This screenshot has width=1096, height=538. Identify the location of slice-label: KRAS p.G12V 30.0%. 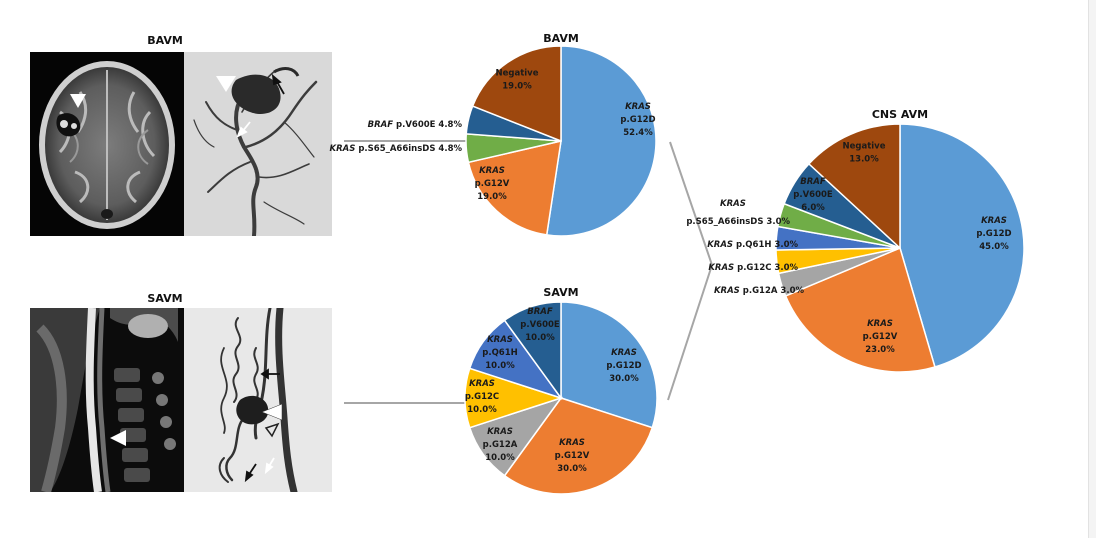
(572, 456).